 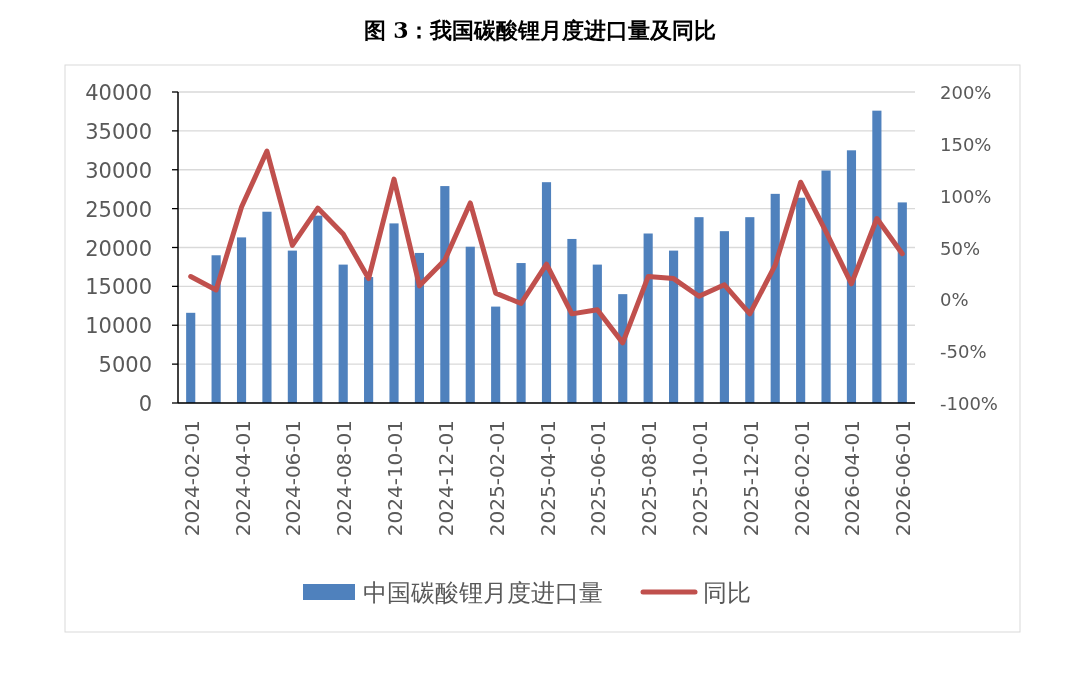 What do you see at coordinates (598, 478) in the screenshot?
I see `x-tick-label: 2025-06-01` at bounding box center [598, 478].